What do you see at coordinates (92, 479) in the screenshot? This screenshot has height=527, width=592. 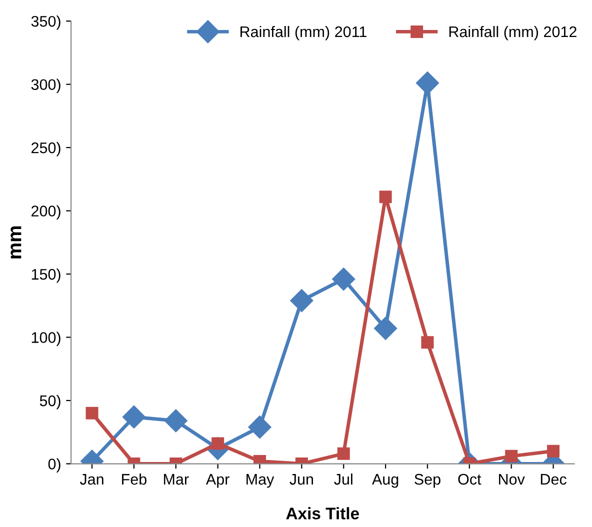 I see `x-tick-label: Jan` at bounding box center [92, 479].